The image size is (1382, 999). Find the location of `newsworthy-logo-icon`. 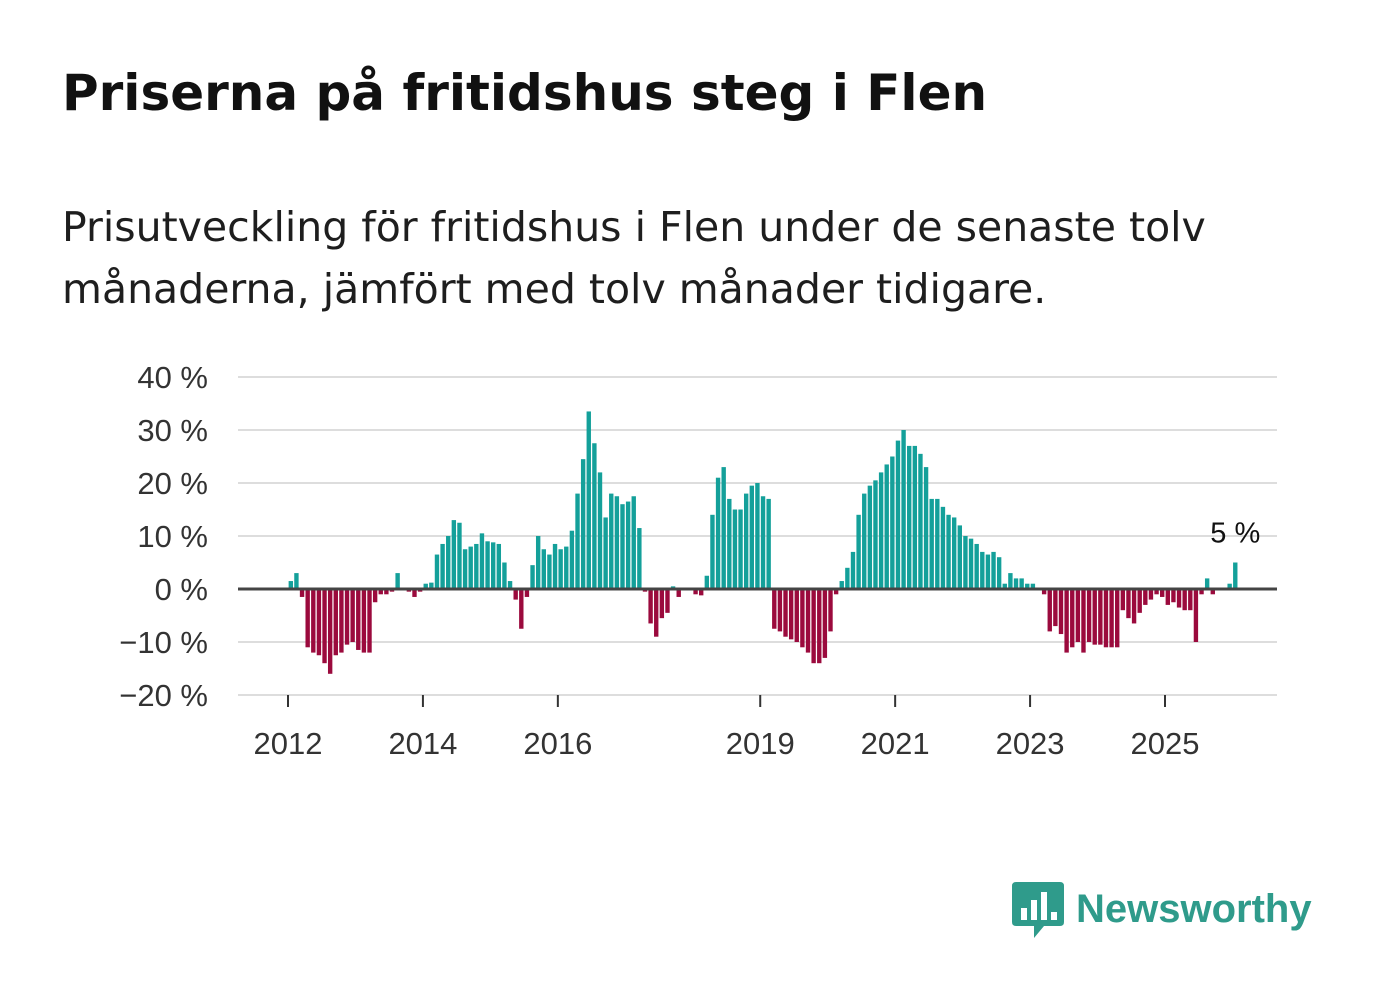

newsworthy-logo-icon is located at coordinates (1038, 910).